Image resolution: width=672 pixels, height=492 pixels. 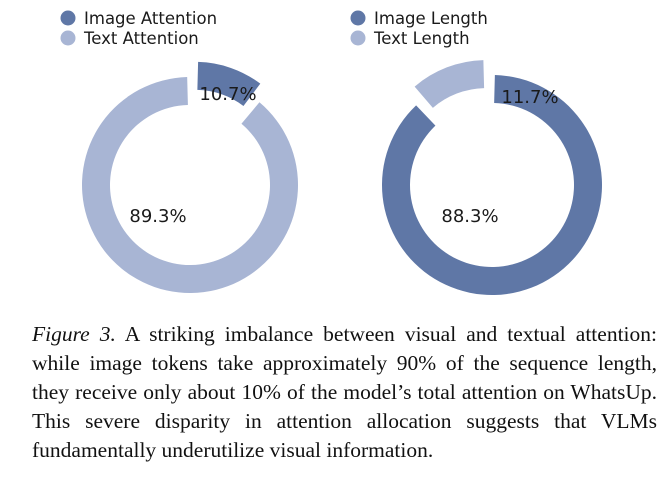 I want to click on legend-label-image-length: Image Length, so click(x=431, y=18).